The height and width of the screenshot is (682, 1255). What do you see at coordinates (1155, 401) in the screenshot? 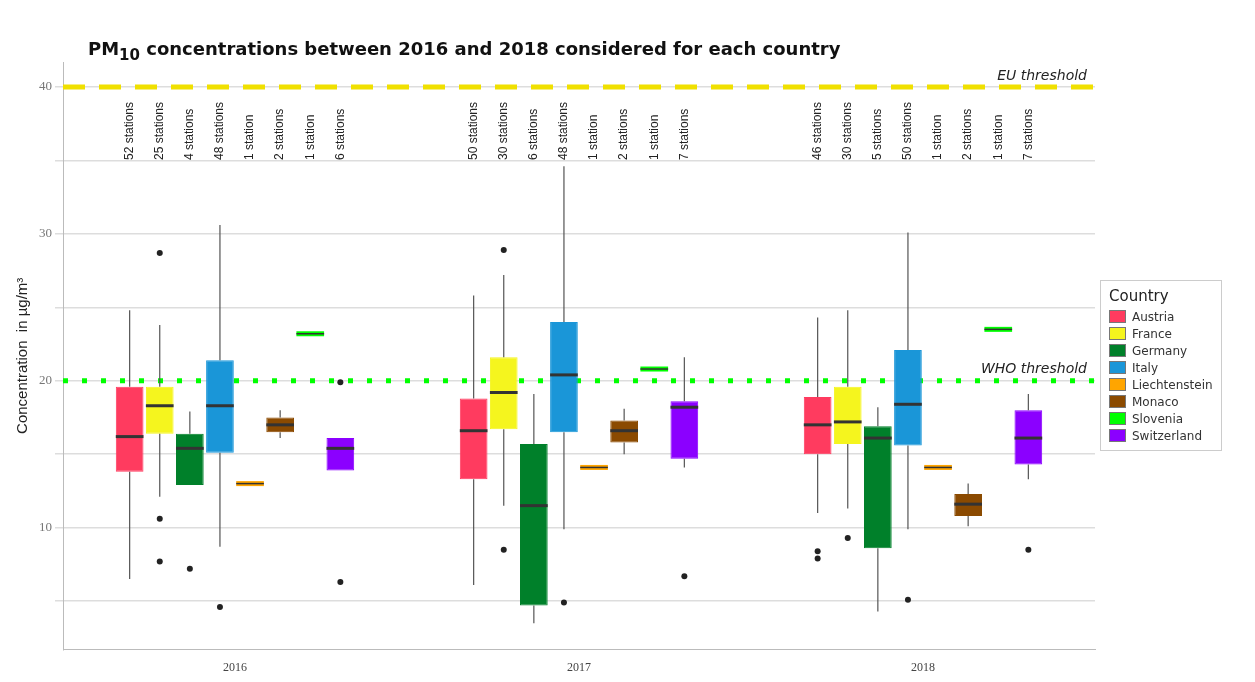
I see `legend-label: Monaco` at bounding box center [1155, 401].